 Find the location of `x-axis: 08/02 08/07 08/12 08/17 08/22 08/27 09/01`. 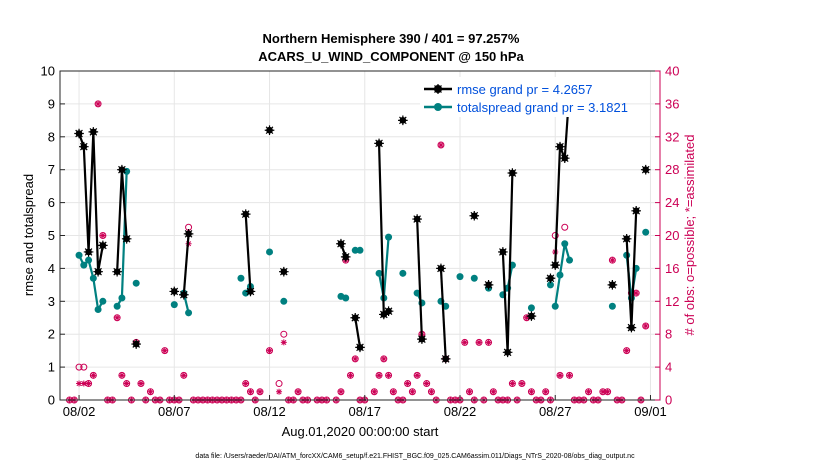

x-axis: 08/02 08/07 08/12 08/17 08/22 08/27 09/01 is located at coordinates (365, 407).